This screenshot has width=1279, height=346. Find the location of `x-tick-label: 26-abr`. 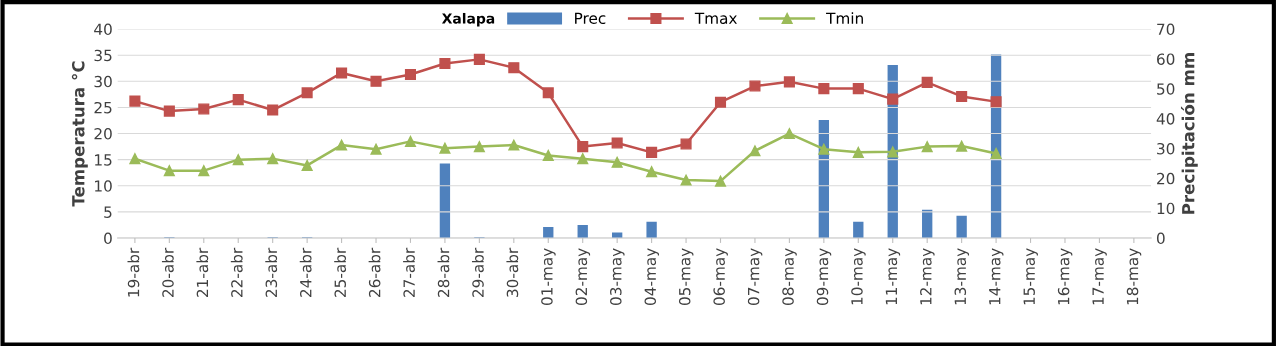

x-tick-label: 26-abr is located at coordinates (374, 272).